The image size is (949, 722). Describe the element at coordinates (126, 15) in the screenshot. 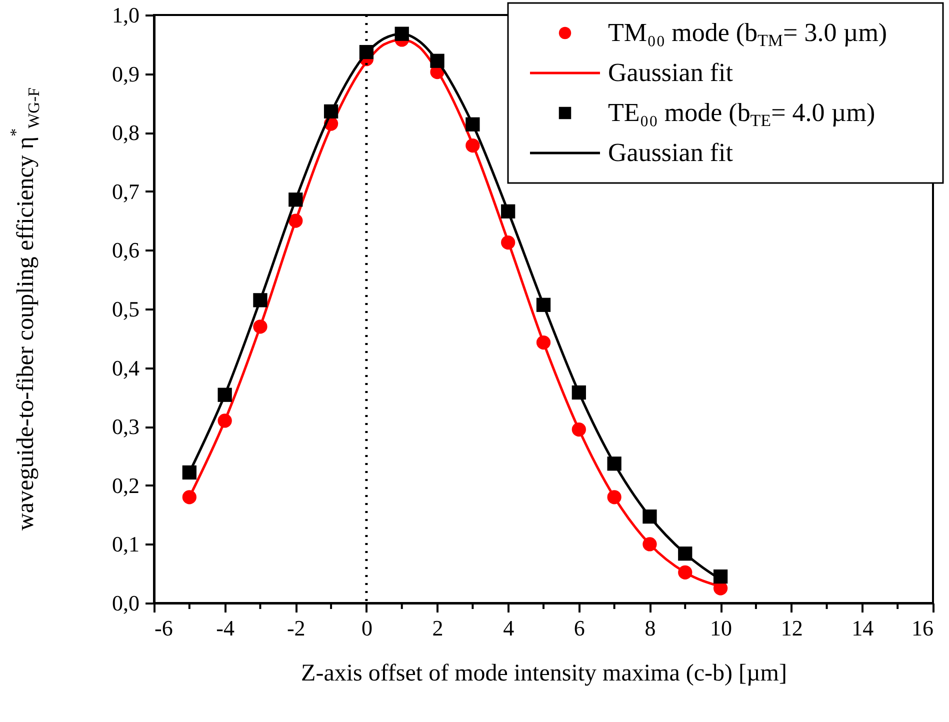

I see `y-tick-label: 1,0` at that location.